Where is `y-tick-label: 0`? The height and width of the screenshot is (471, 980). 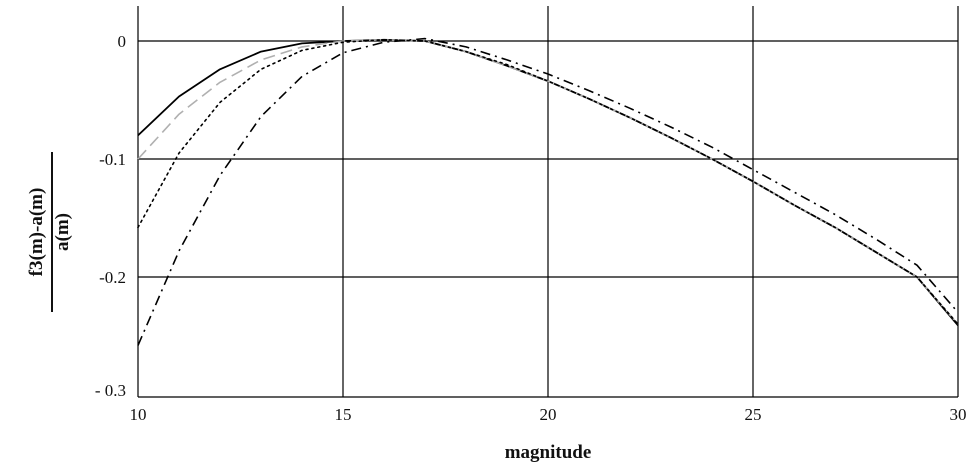 y-tick-label: 0 is located at coordinates (122, 41).